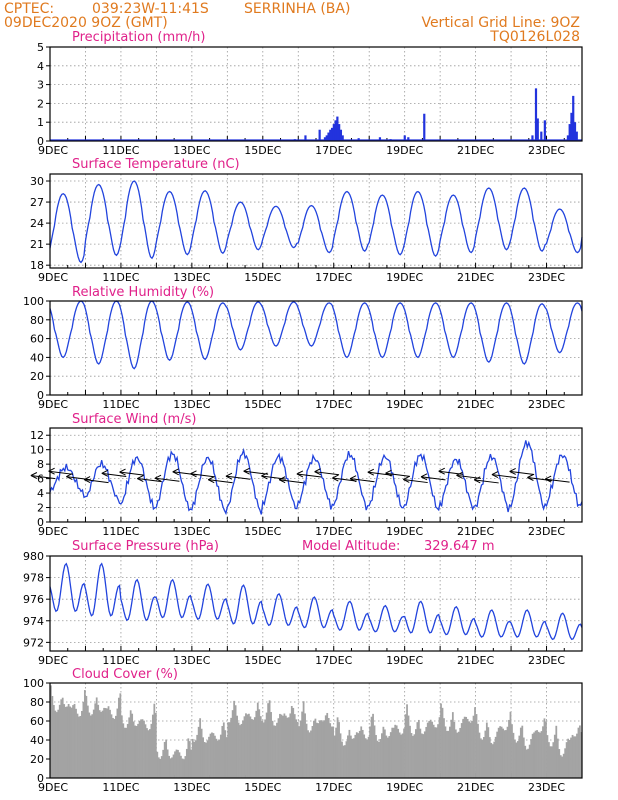 The height and width of the screenshot is (800, 618). Describe the element at coordinates (40, 47) in the screenshot. I see `y-tick-label: 5` at that location.